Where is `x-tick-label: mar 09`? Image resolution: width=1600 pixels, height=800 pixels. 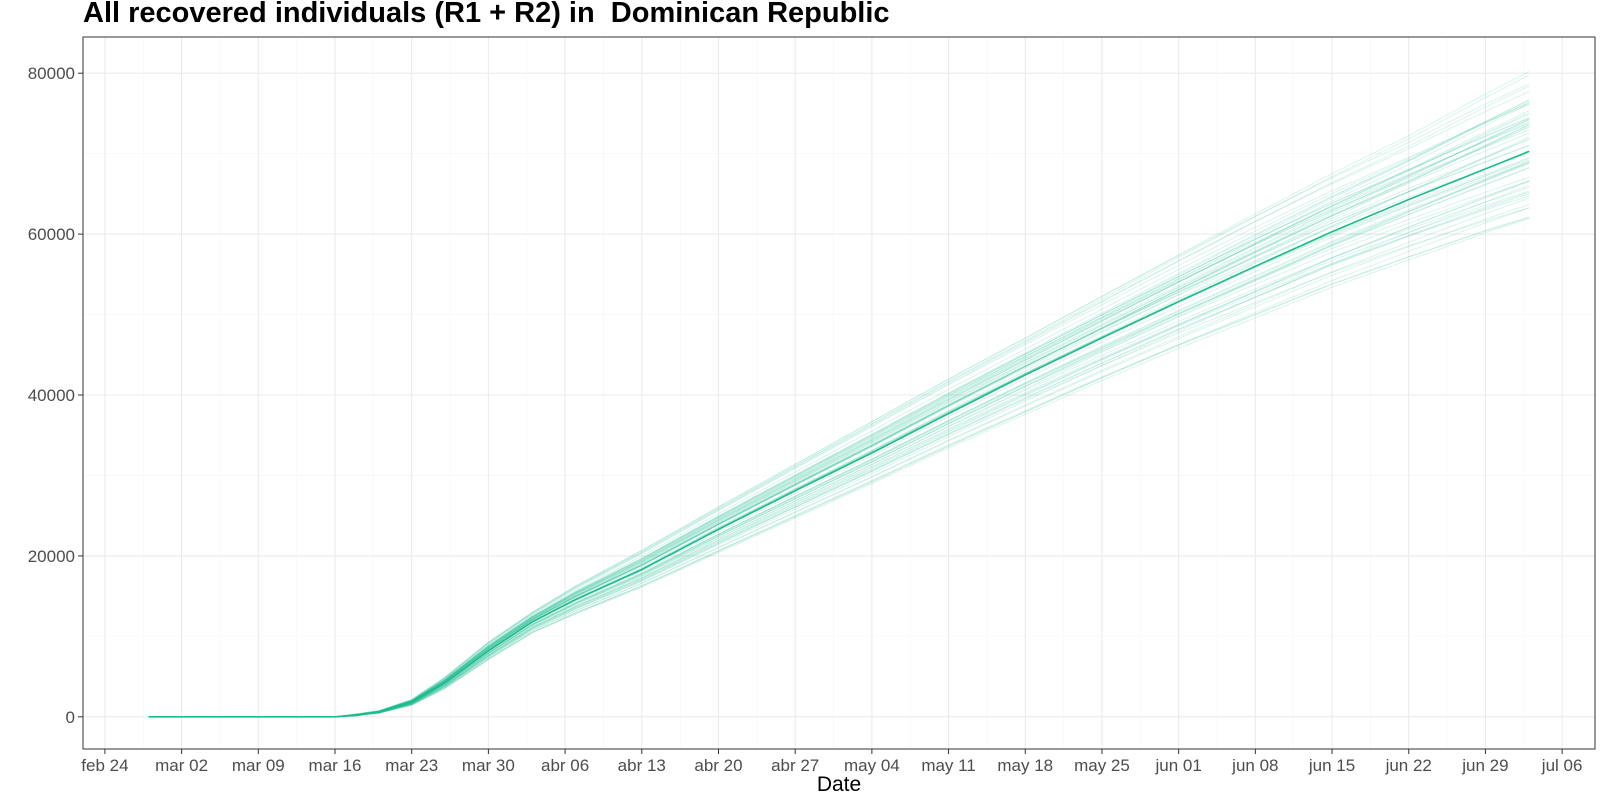 x-tick-label: mar 09 is located at coordinates (258, 765).